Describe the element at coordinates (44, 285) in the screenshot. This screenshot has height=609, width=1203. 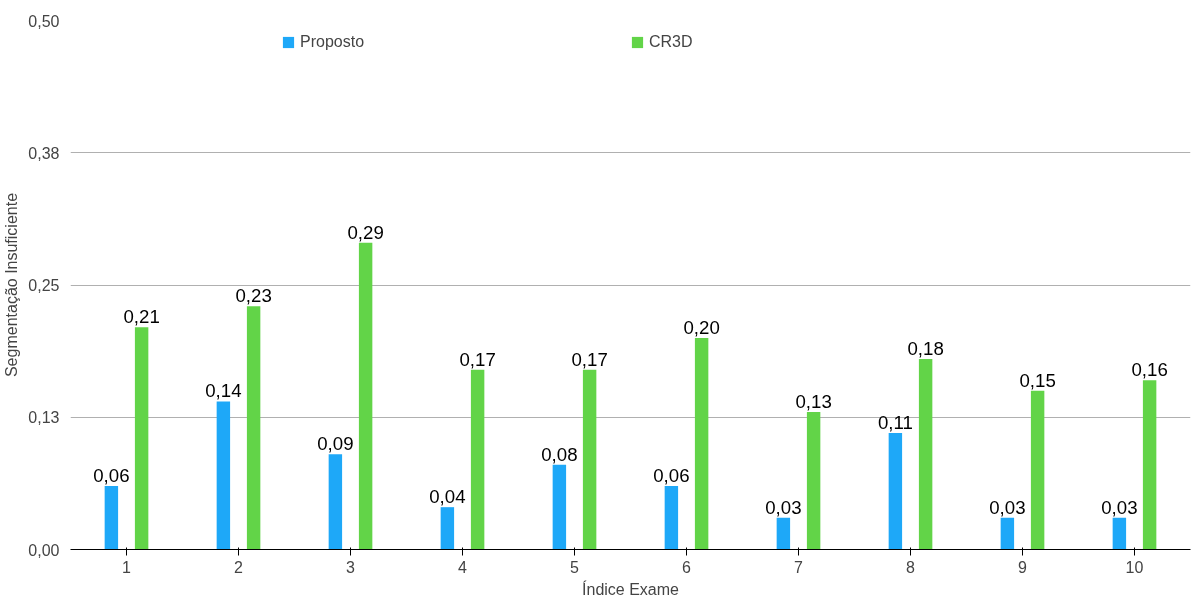
I see `y-tick-label: 0,25` at that location.